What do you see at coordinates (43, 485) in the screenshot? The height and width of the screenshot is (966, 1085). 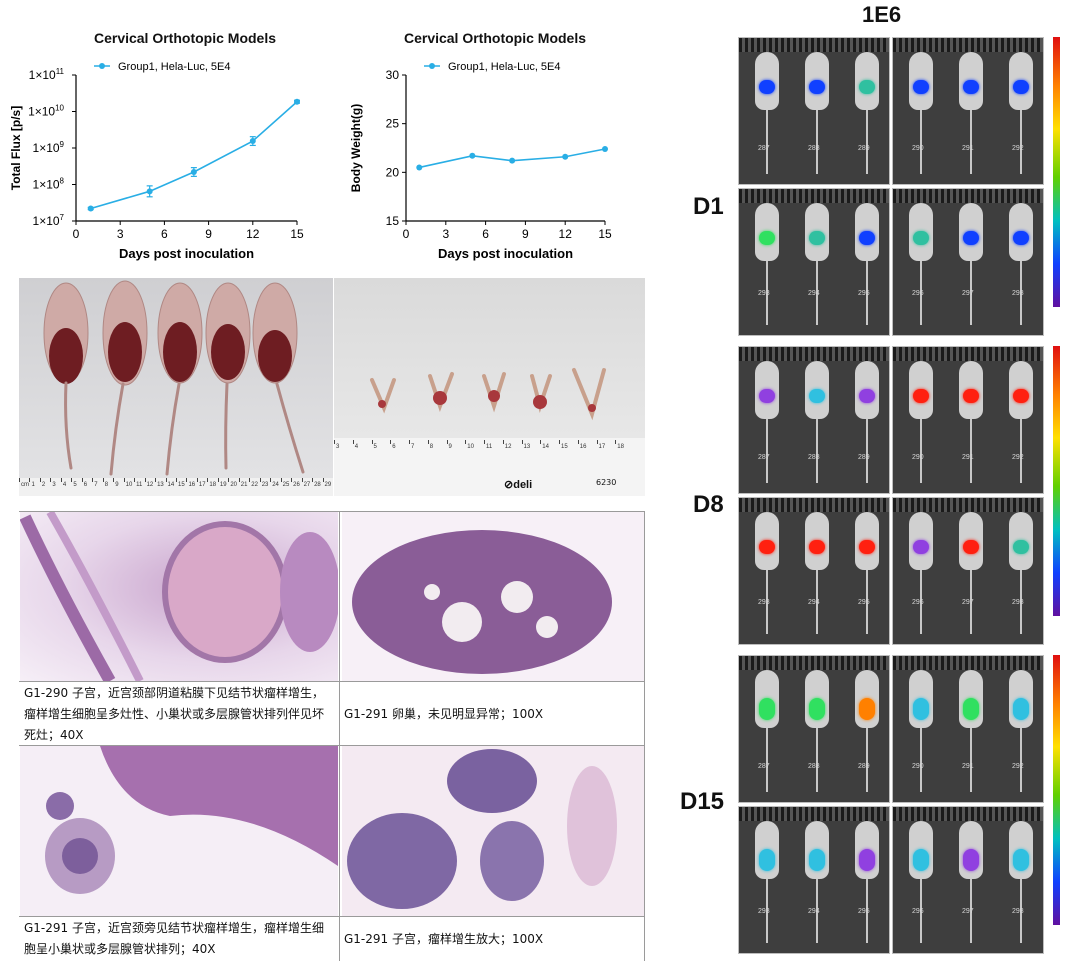 I see `ruler-tick-label: 2` at bounding box center [43, 485].